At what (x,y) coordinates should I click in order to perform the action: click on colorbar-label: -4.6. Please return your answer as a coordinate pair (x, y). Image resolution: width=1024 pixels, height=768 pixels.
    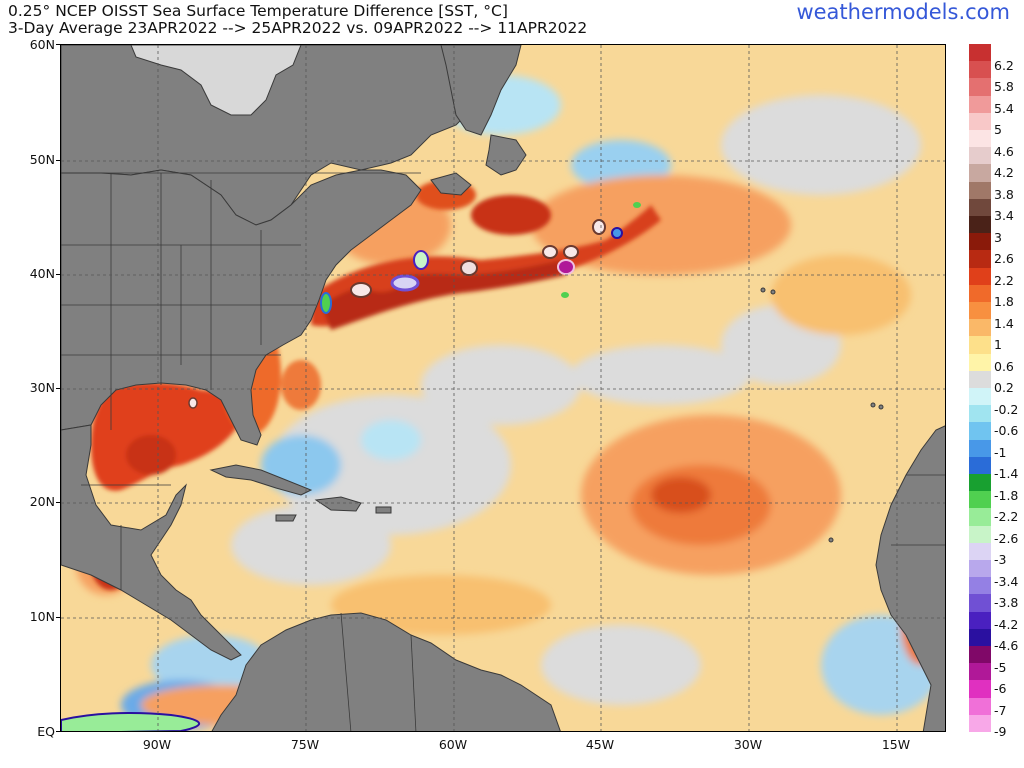
    Looking at the image, I should click on (1006, 646).